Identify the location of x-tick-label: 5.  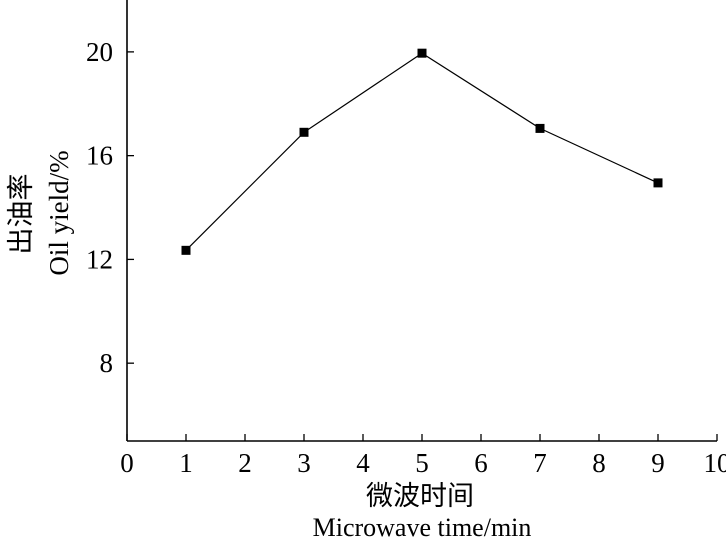
(422, 463).